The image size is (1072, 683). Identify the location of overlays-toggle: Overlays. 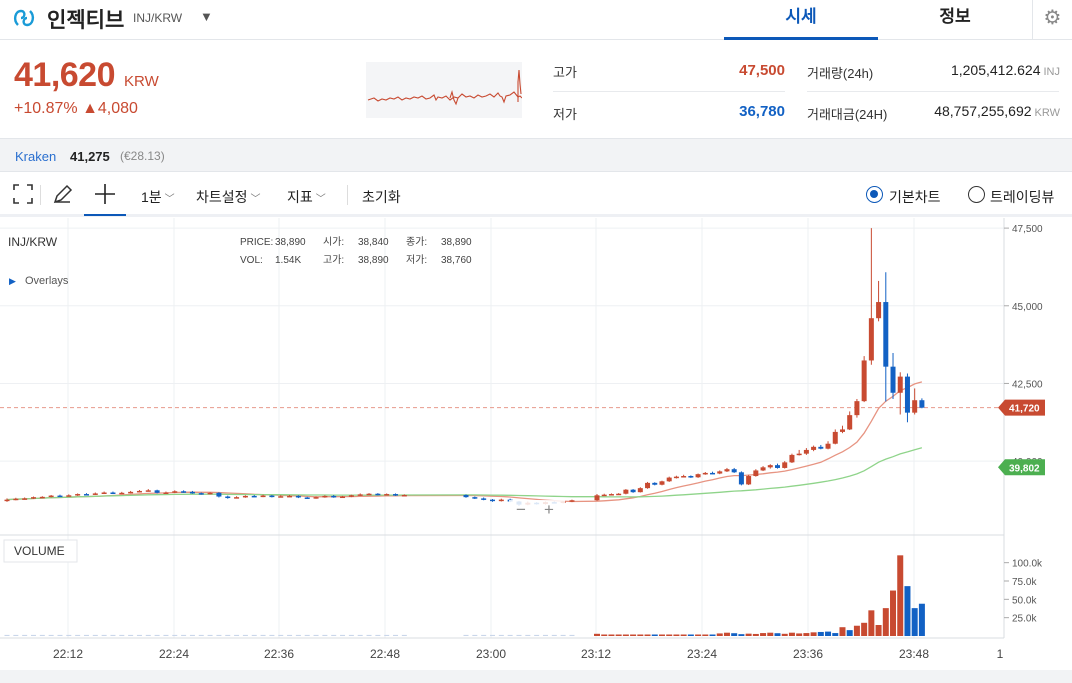
(47, 281).